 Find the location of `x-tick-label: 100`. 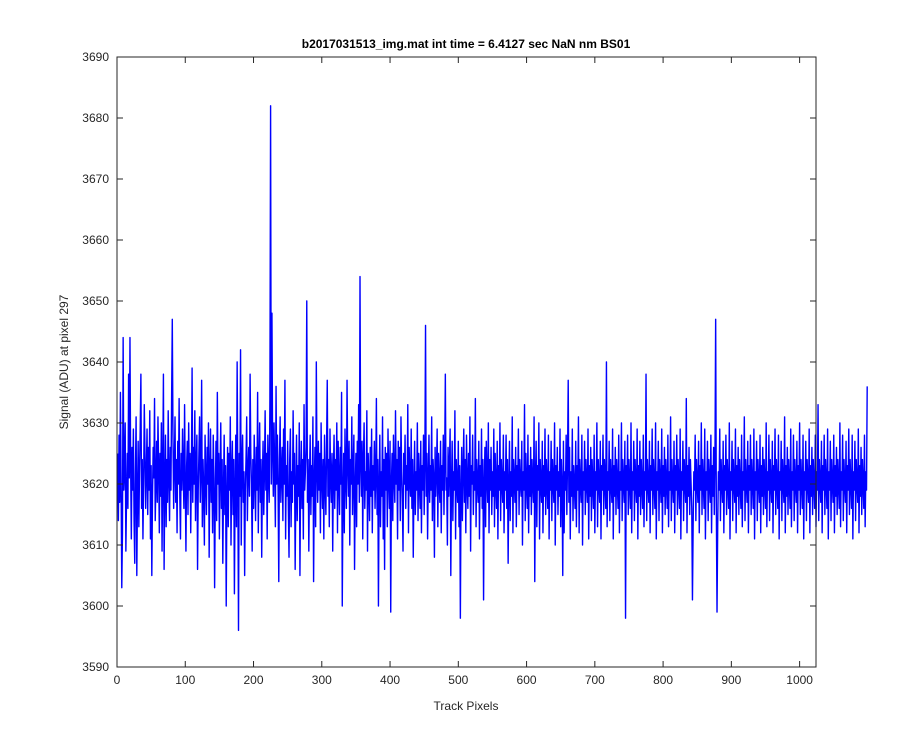

x-tick-label: 100 is located at coordinates (185, 680).